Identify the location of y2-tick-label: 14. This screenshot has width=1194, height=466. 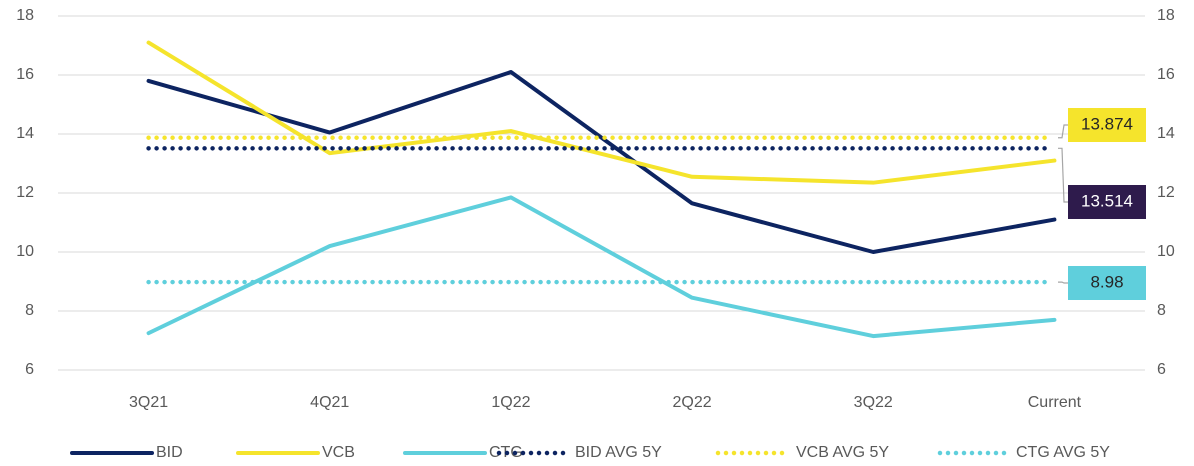
(1166, 133).